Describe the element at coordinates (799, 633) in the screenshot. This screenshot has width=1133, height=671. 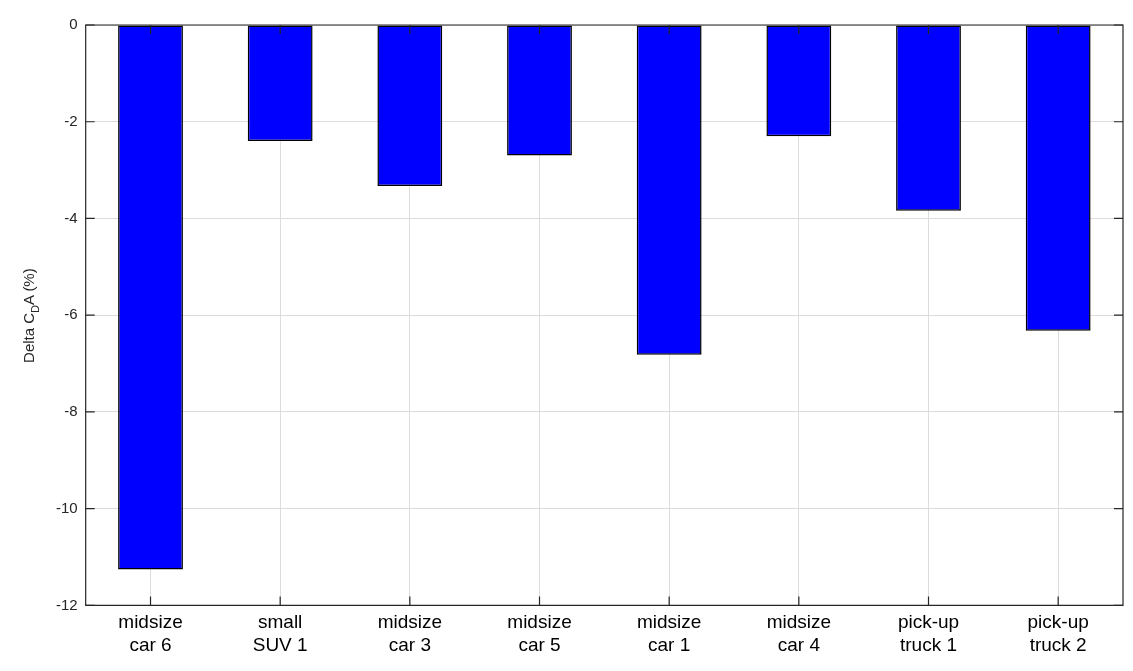
I see `x-tick-label: midsize car 4` at that location.